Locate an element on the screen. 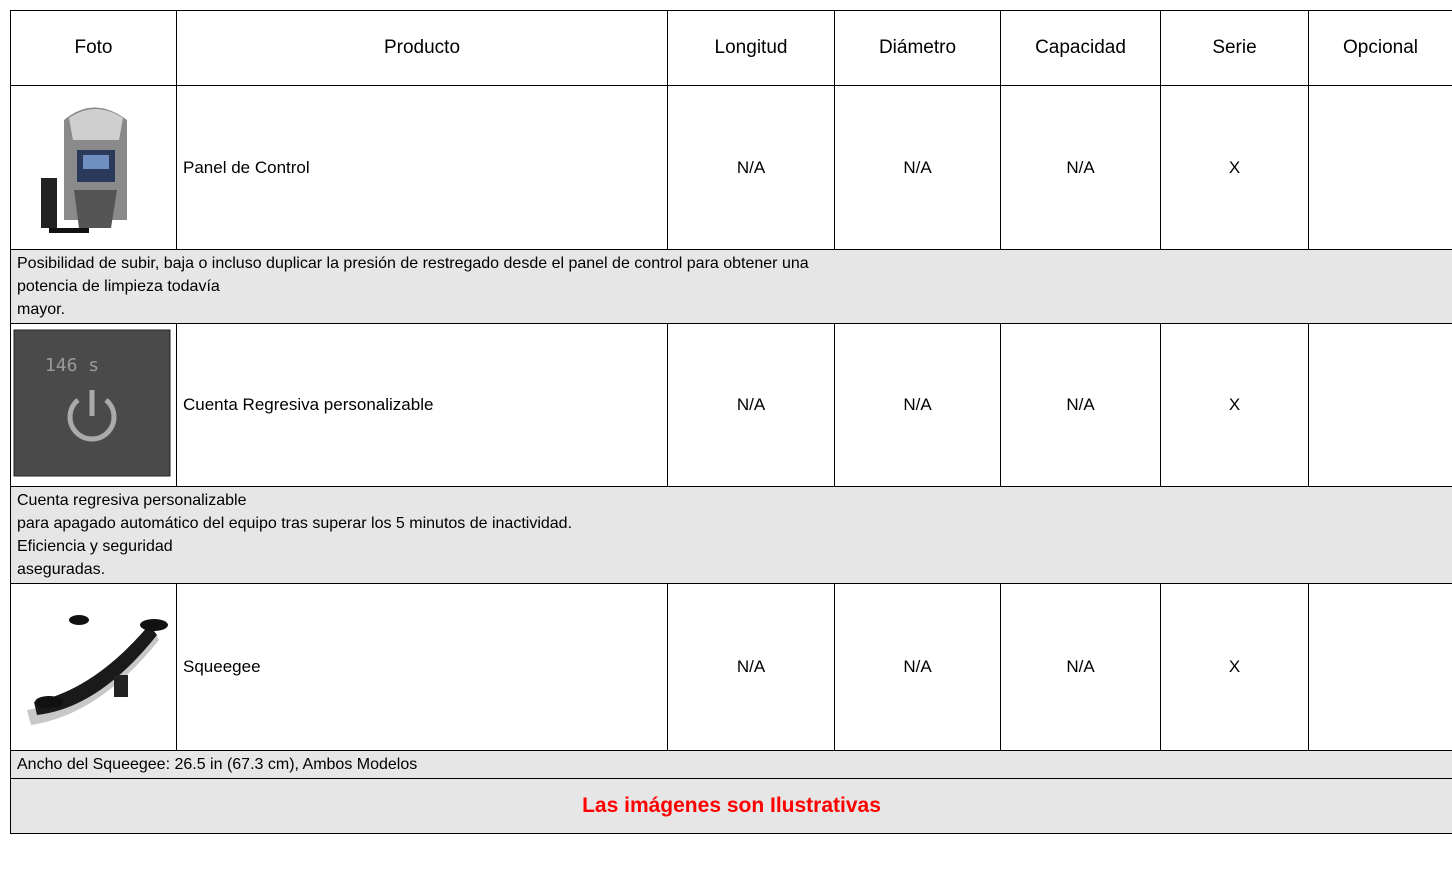 The height and width of the screenshot is (883, 1452). note-row: Las imágenes son Ilustrativas is located at coordinates (731, 806).